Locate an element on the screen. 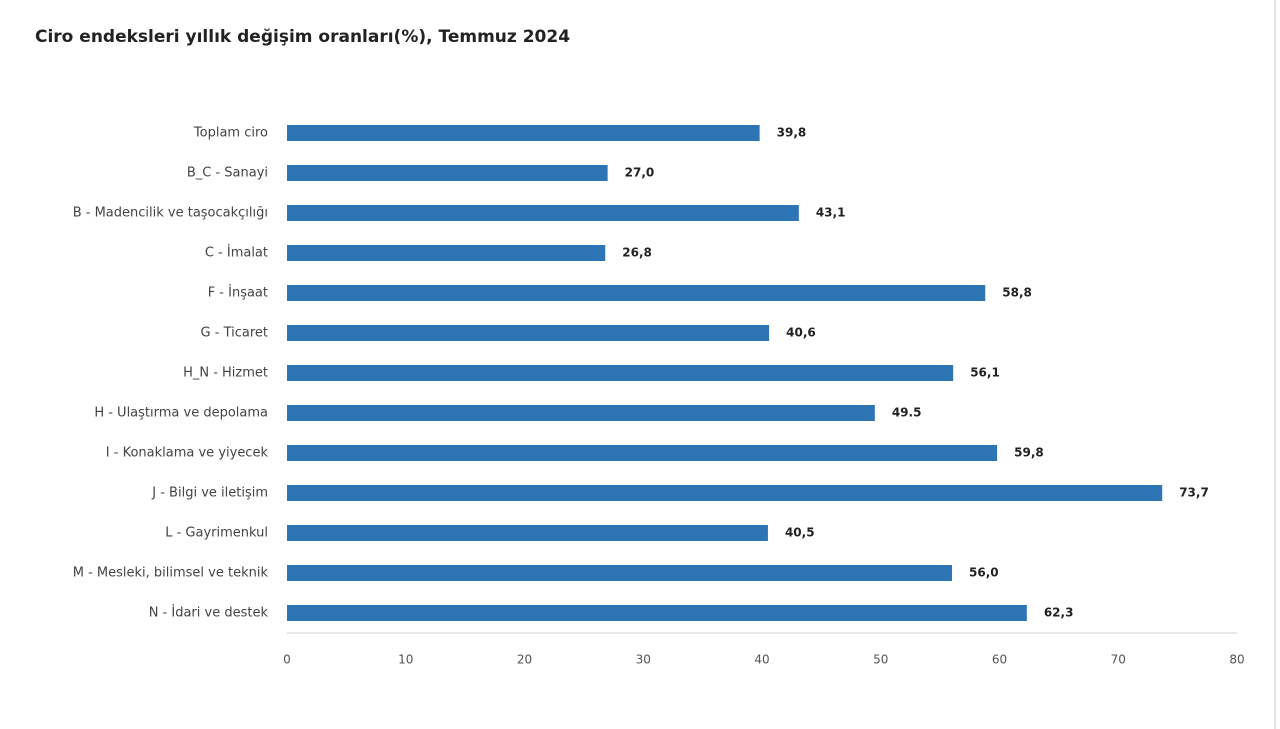 The image size is (1280, 729). x-tick-label: 40 is located at coordinates (761, 660).